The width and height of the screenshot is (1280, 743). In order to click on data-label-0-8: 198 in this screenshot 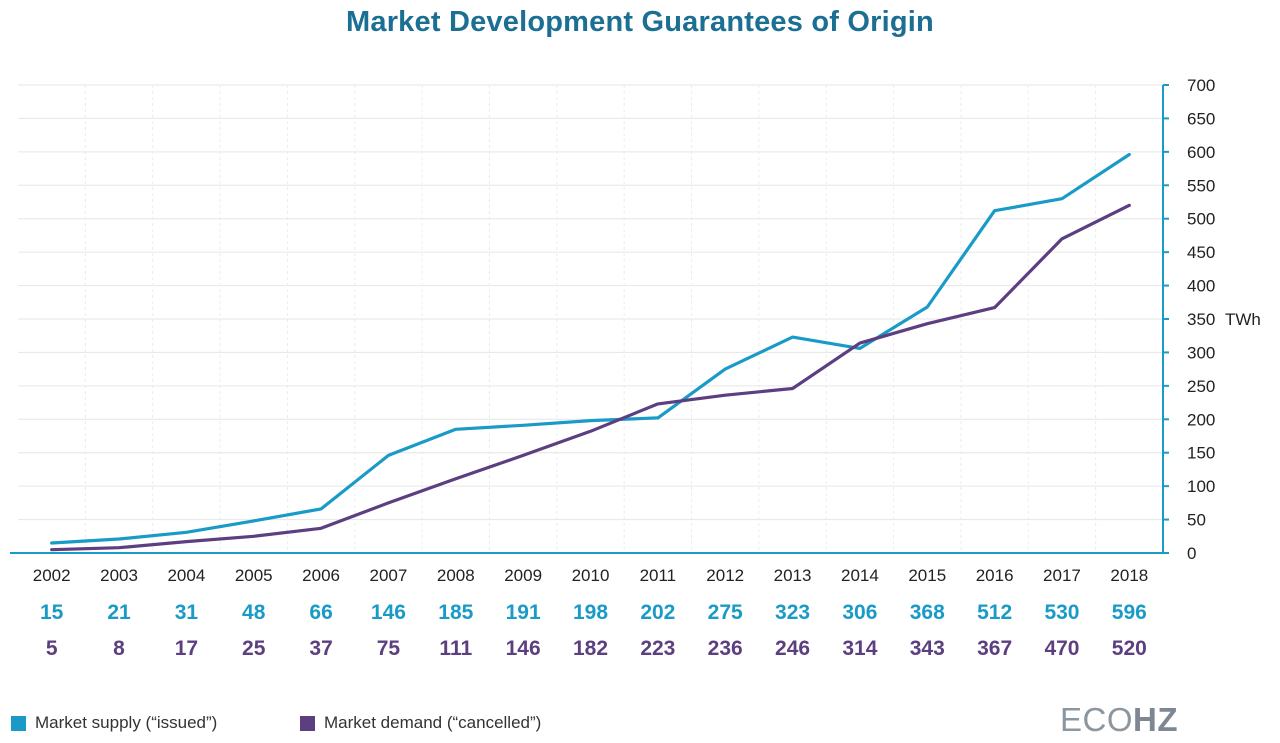, I will do `click(590, 612)`.